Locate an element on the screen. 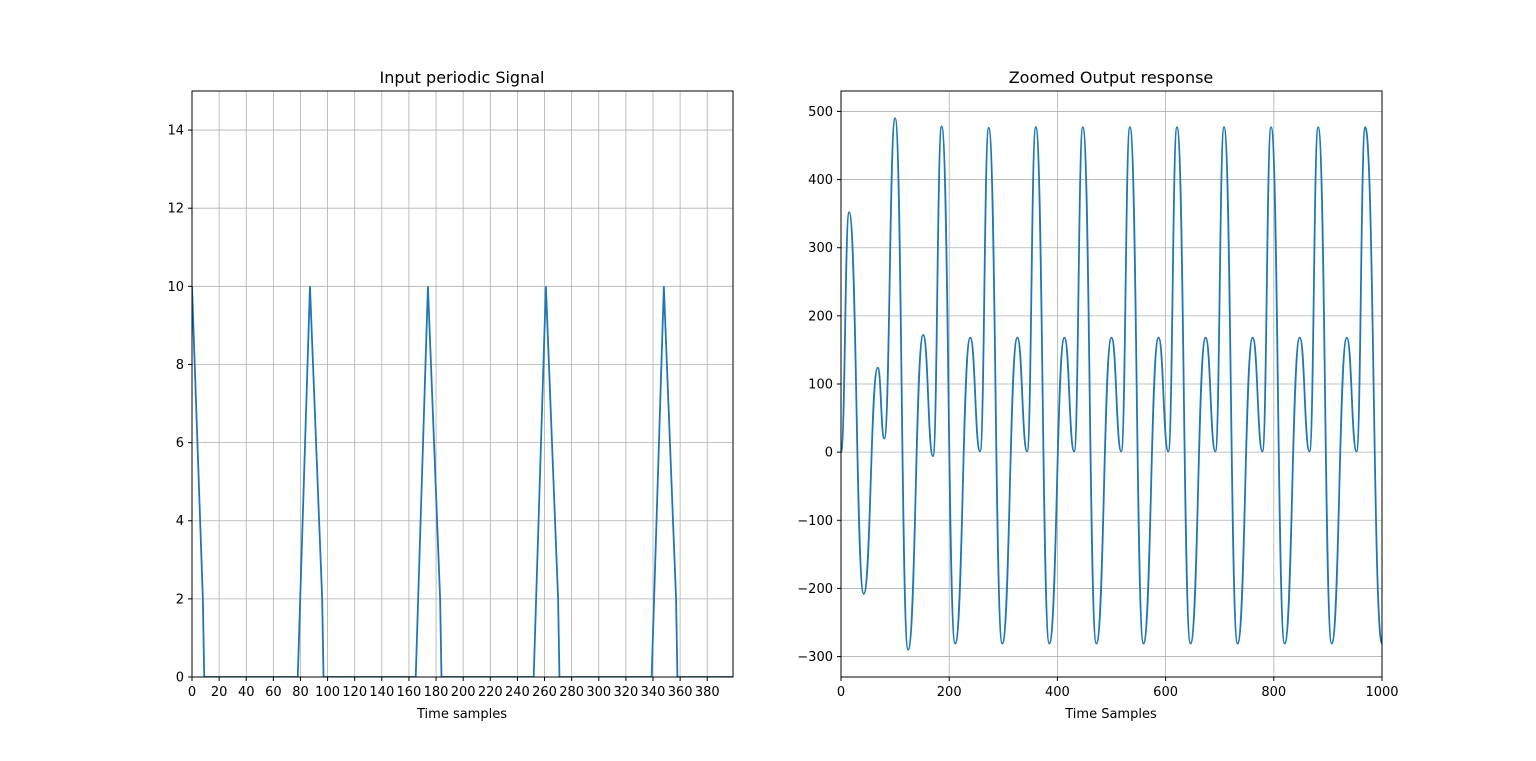 The image size is (1536, 761). x-tick-label: 80 is located at coordinates (300, 692).